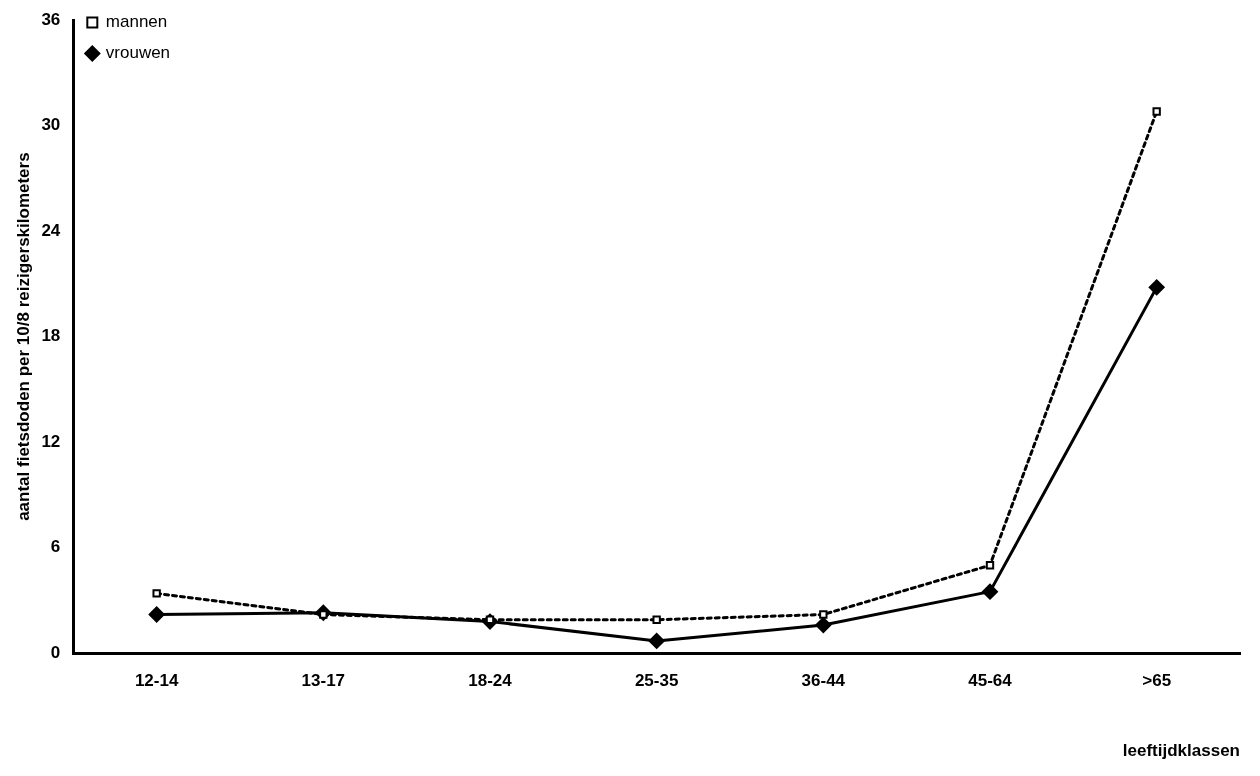 Image resolution: width=1260 pixels, height=776 pixels. What do you see at coordinates (23, 336) in the screenshot?
I see `y-axis-title: aantal fietsdoden per 10/8 reizigerskilometers` at bounding box center [23, 336].